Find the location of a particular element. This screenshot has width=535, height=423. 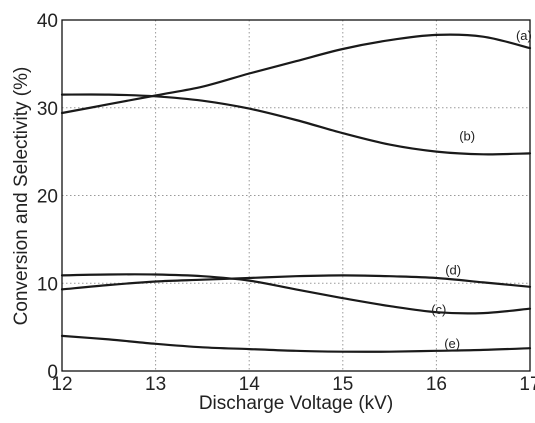

x-tick-label: 14 is located at coordinates (250, 384).